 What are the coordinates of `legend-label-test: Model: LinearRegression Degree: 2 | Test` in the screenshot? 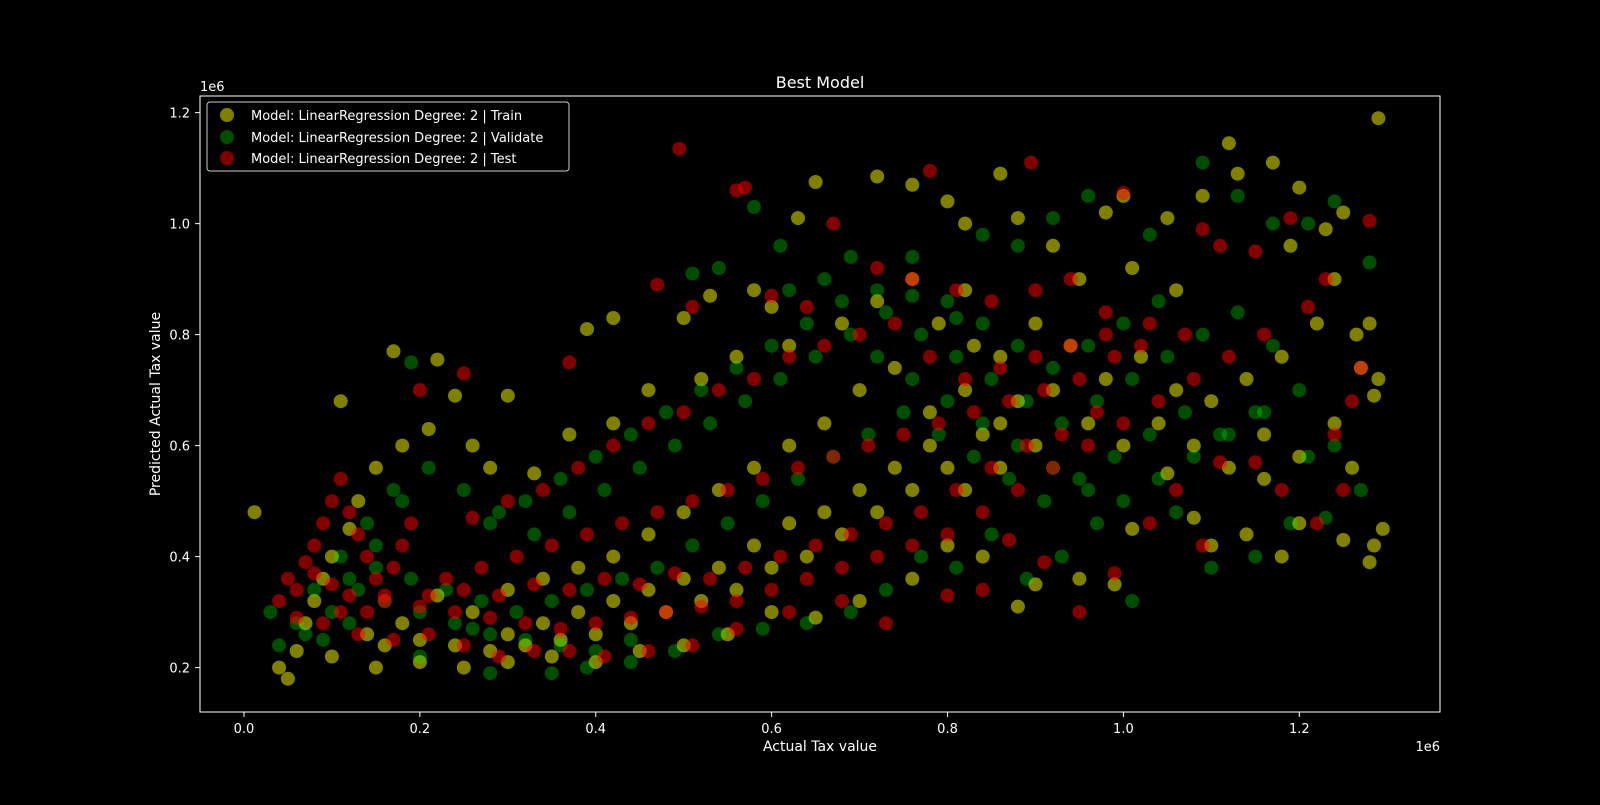 It's located at (384, 159).